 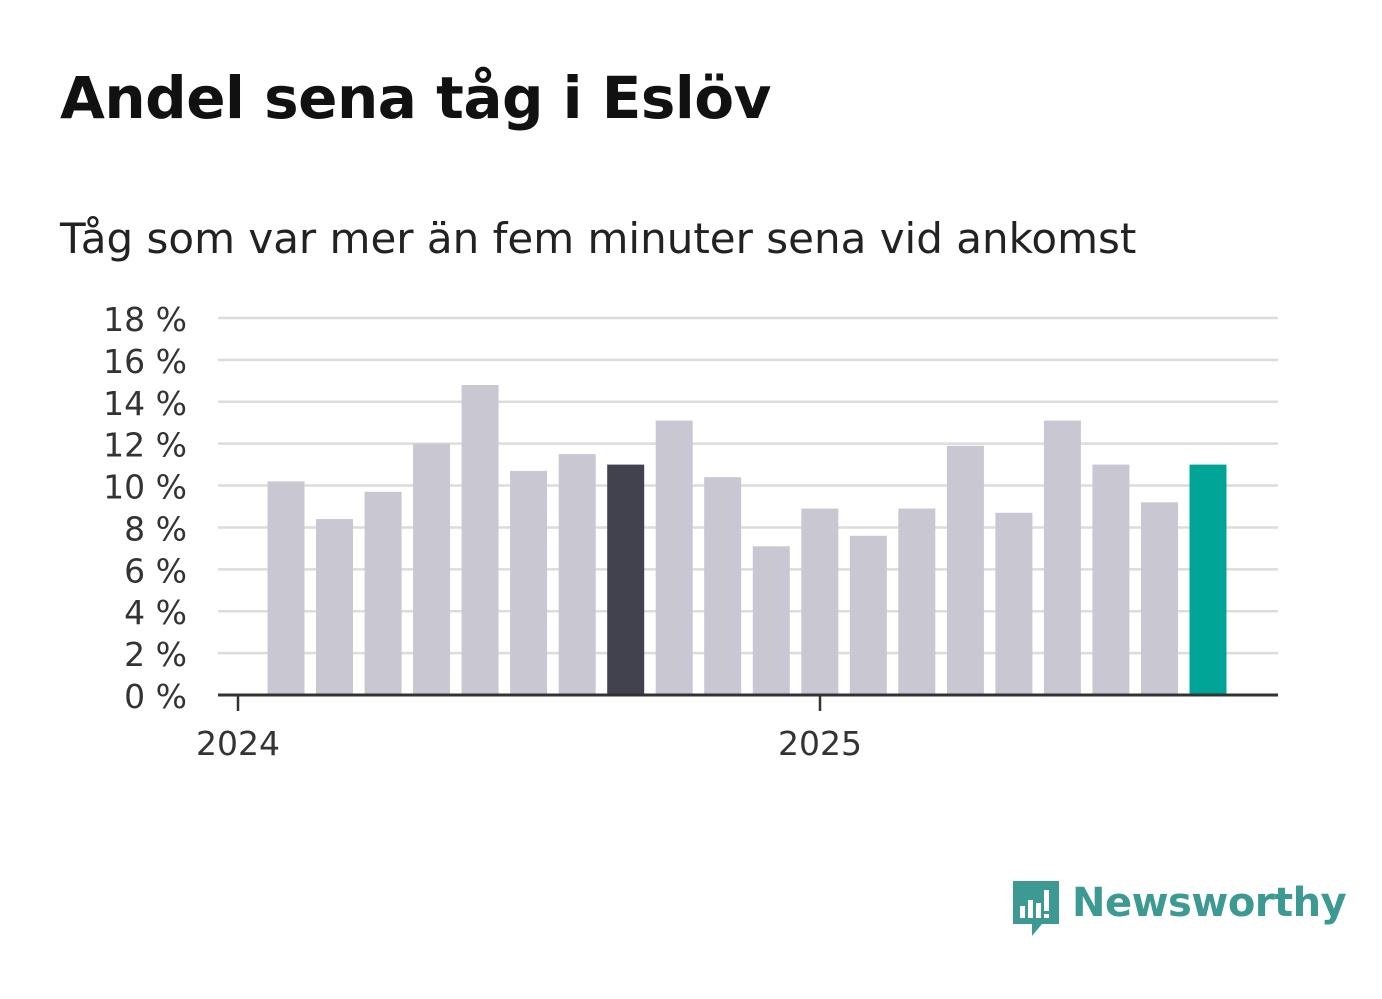 I want to click on y-tick-label: 12 %, so click(x=145, y=445).